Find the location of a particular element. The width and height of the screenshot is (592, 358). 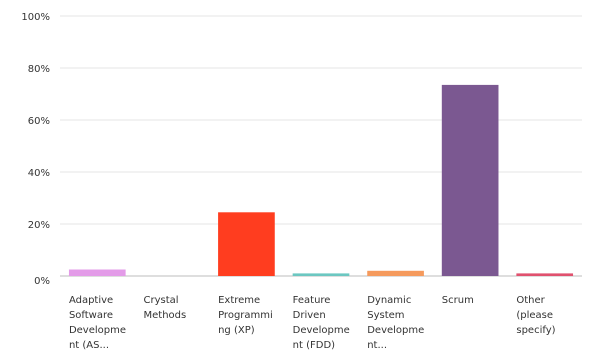

y-tick-label: 40% is located at coordinates (39, 173).